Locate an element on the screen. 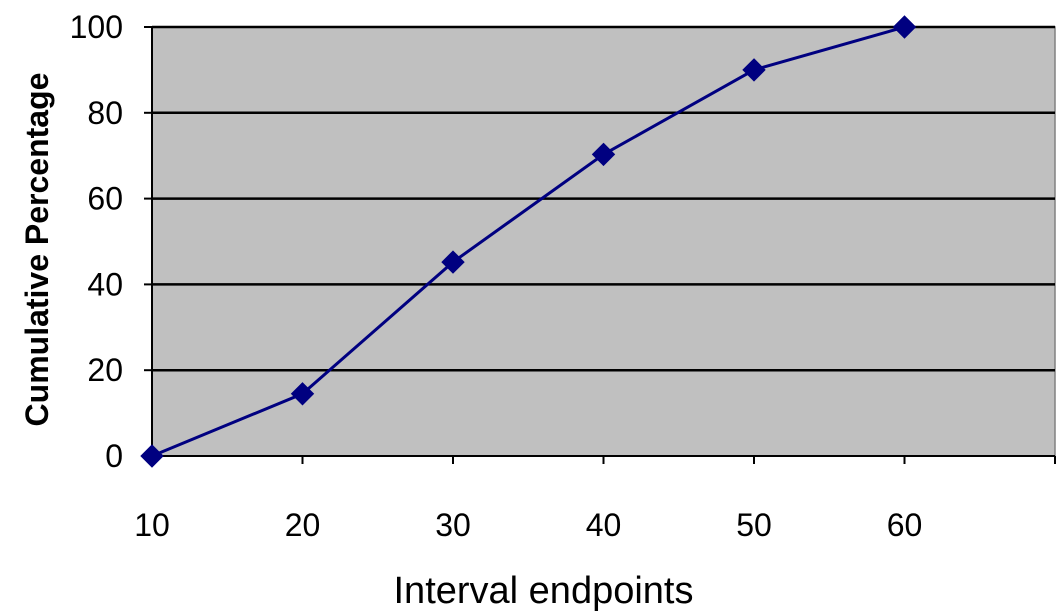 The width and height of the screenshot is (1059, 615). x-axis is located at coordinates (603, 459).